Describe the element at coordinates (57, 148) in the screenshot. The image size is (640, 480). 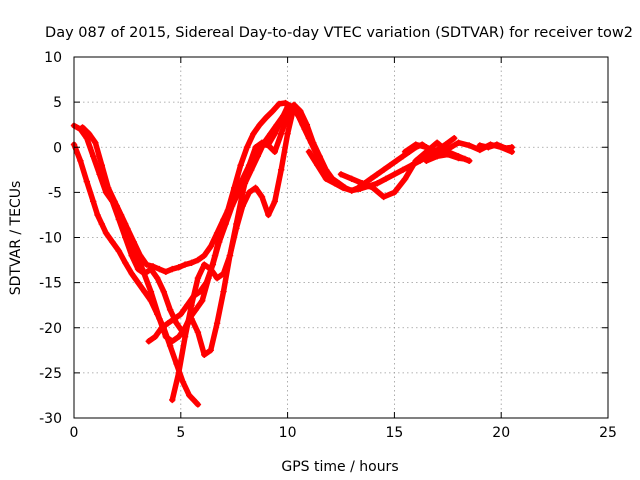
I see `y-tick-label: 0` at that location.